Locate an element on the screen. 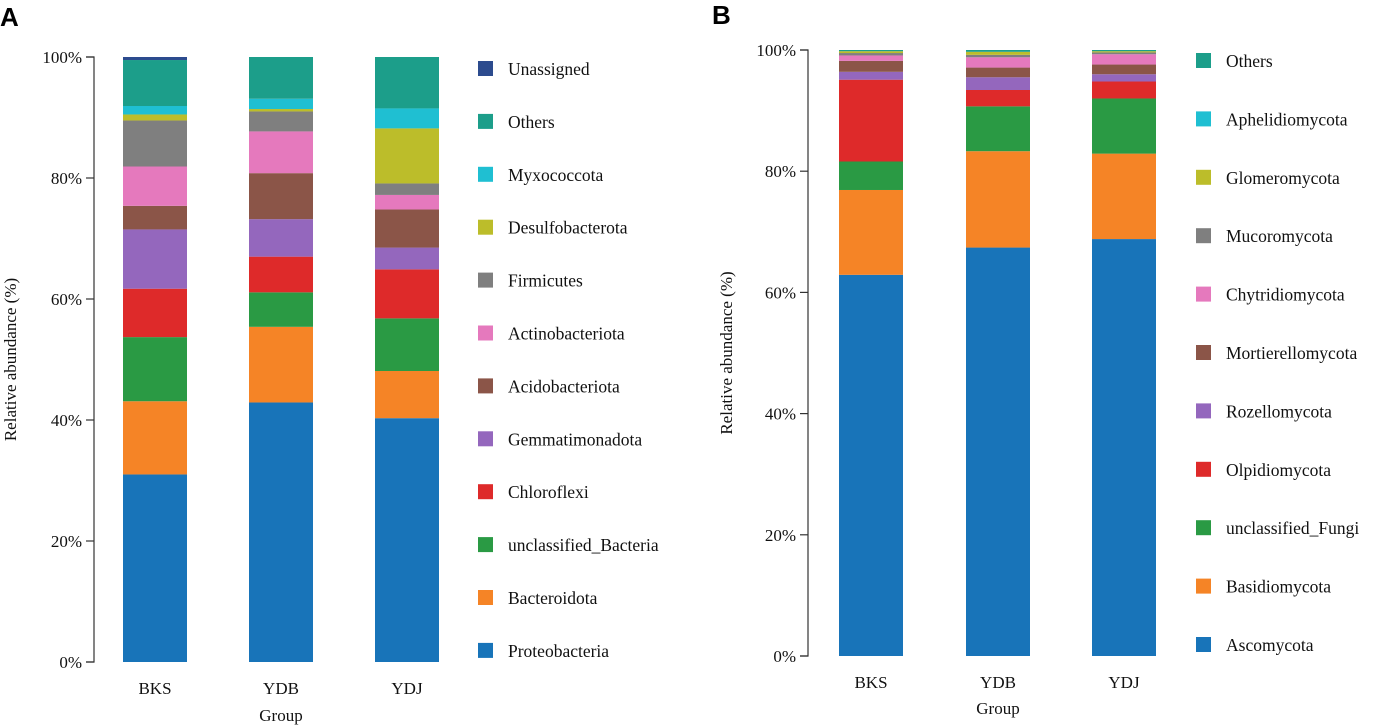  panel-b-legend-label-rozellomycota: Rozellomycota is located at coordinates (1279, 411).